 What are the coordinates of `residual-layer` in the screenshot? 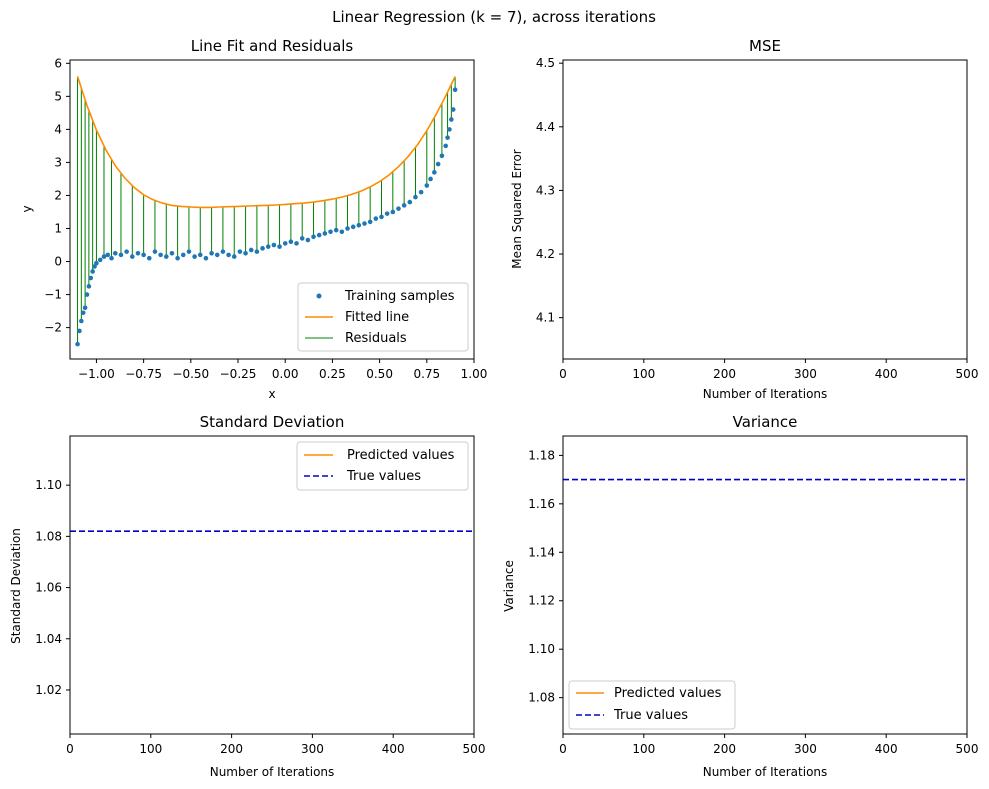 It's located at (266, 210).